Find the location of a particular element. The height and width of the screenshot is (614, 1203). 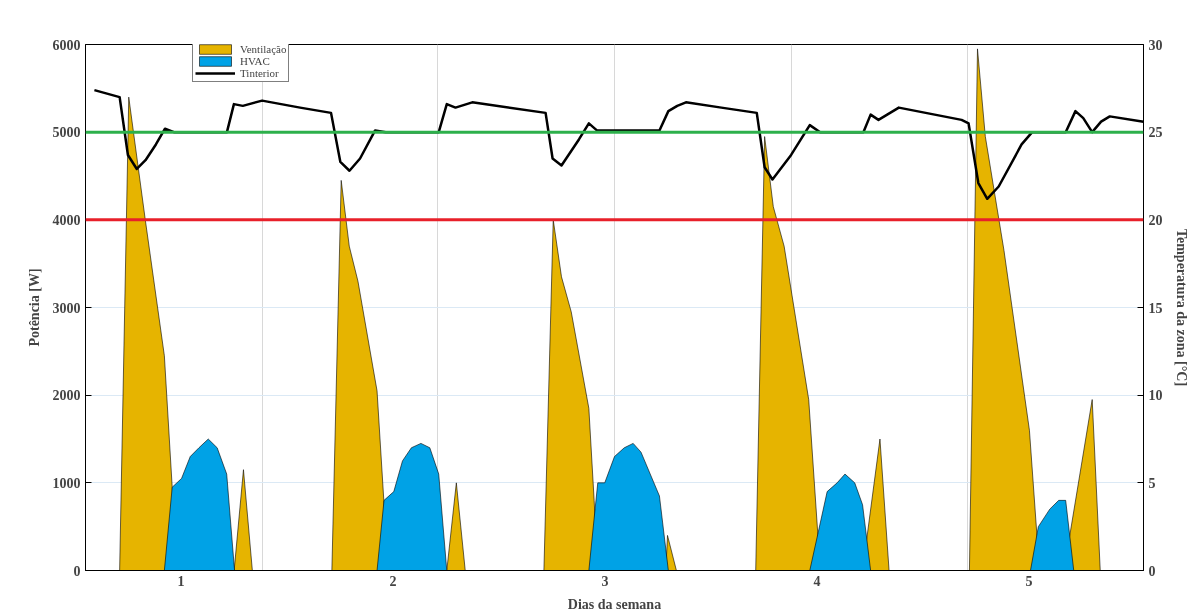

legend-label: HVAC is located at coordinates (255, 61).